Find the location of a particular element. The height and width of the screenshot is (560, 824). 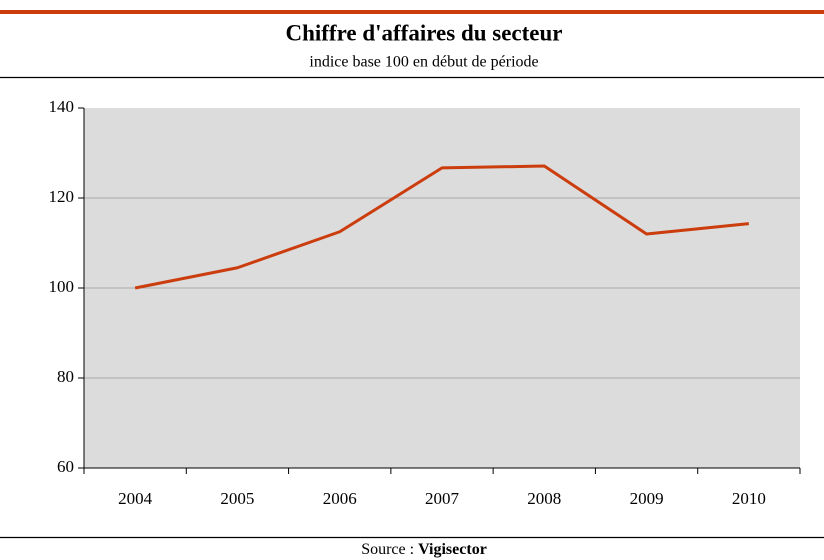

source: Source : Vigisector is located at coordinates (424, 549).